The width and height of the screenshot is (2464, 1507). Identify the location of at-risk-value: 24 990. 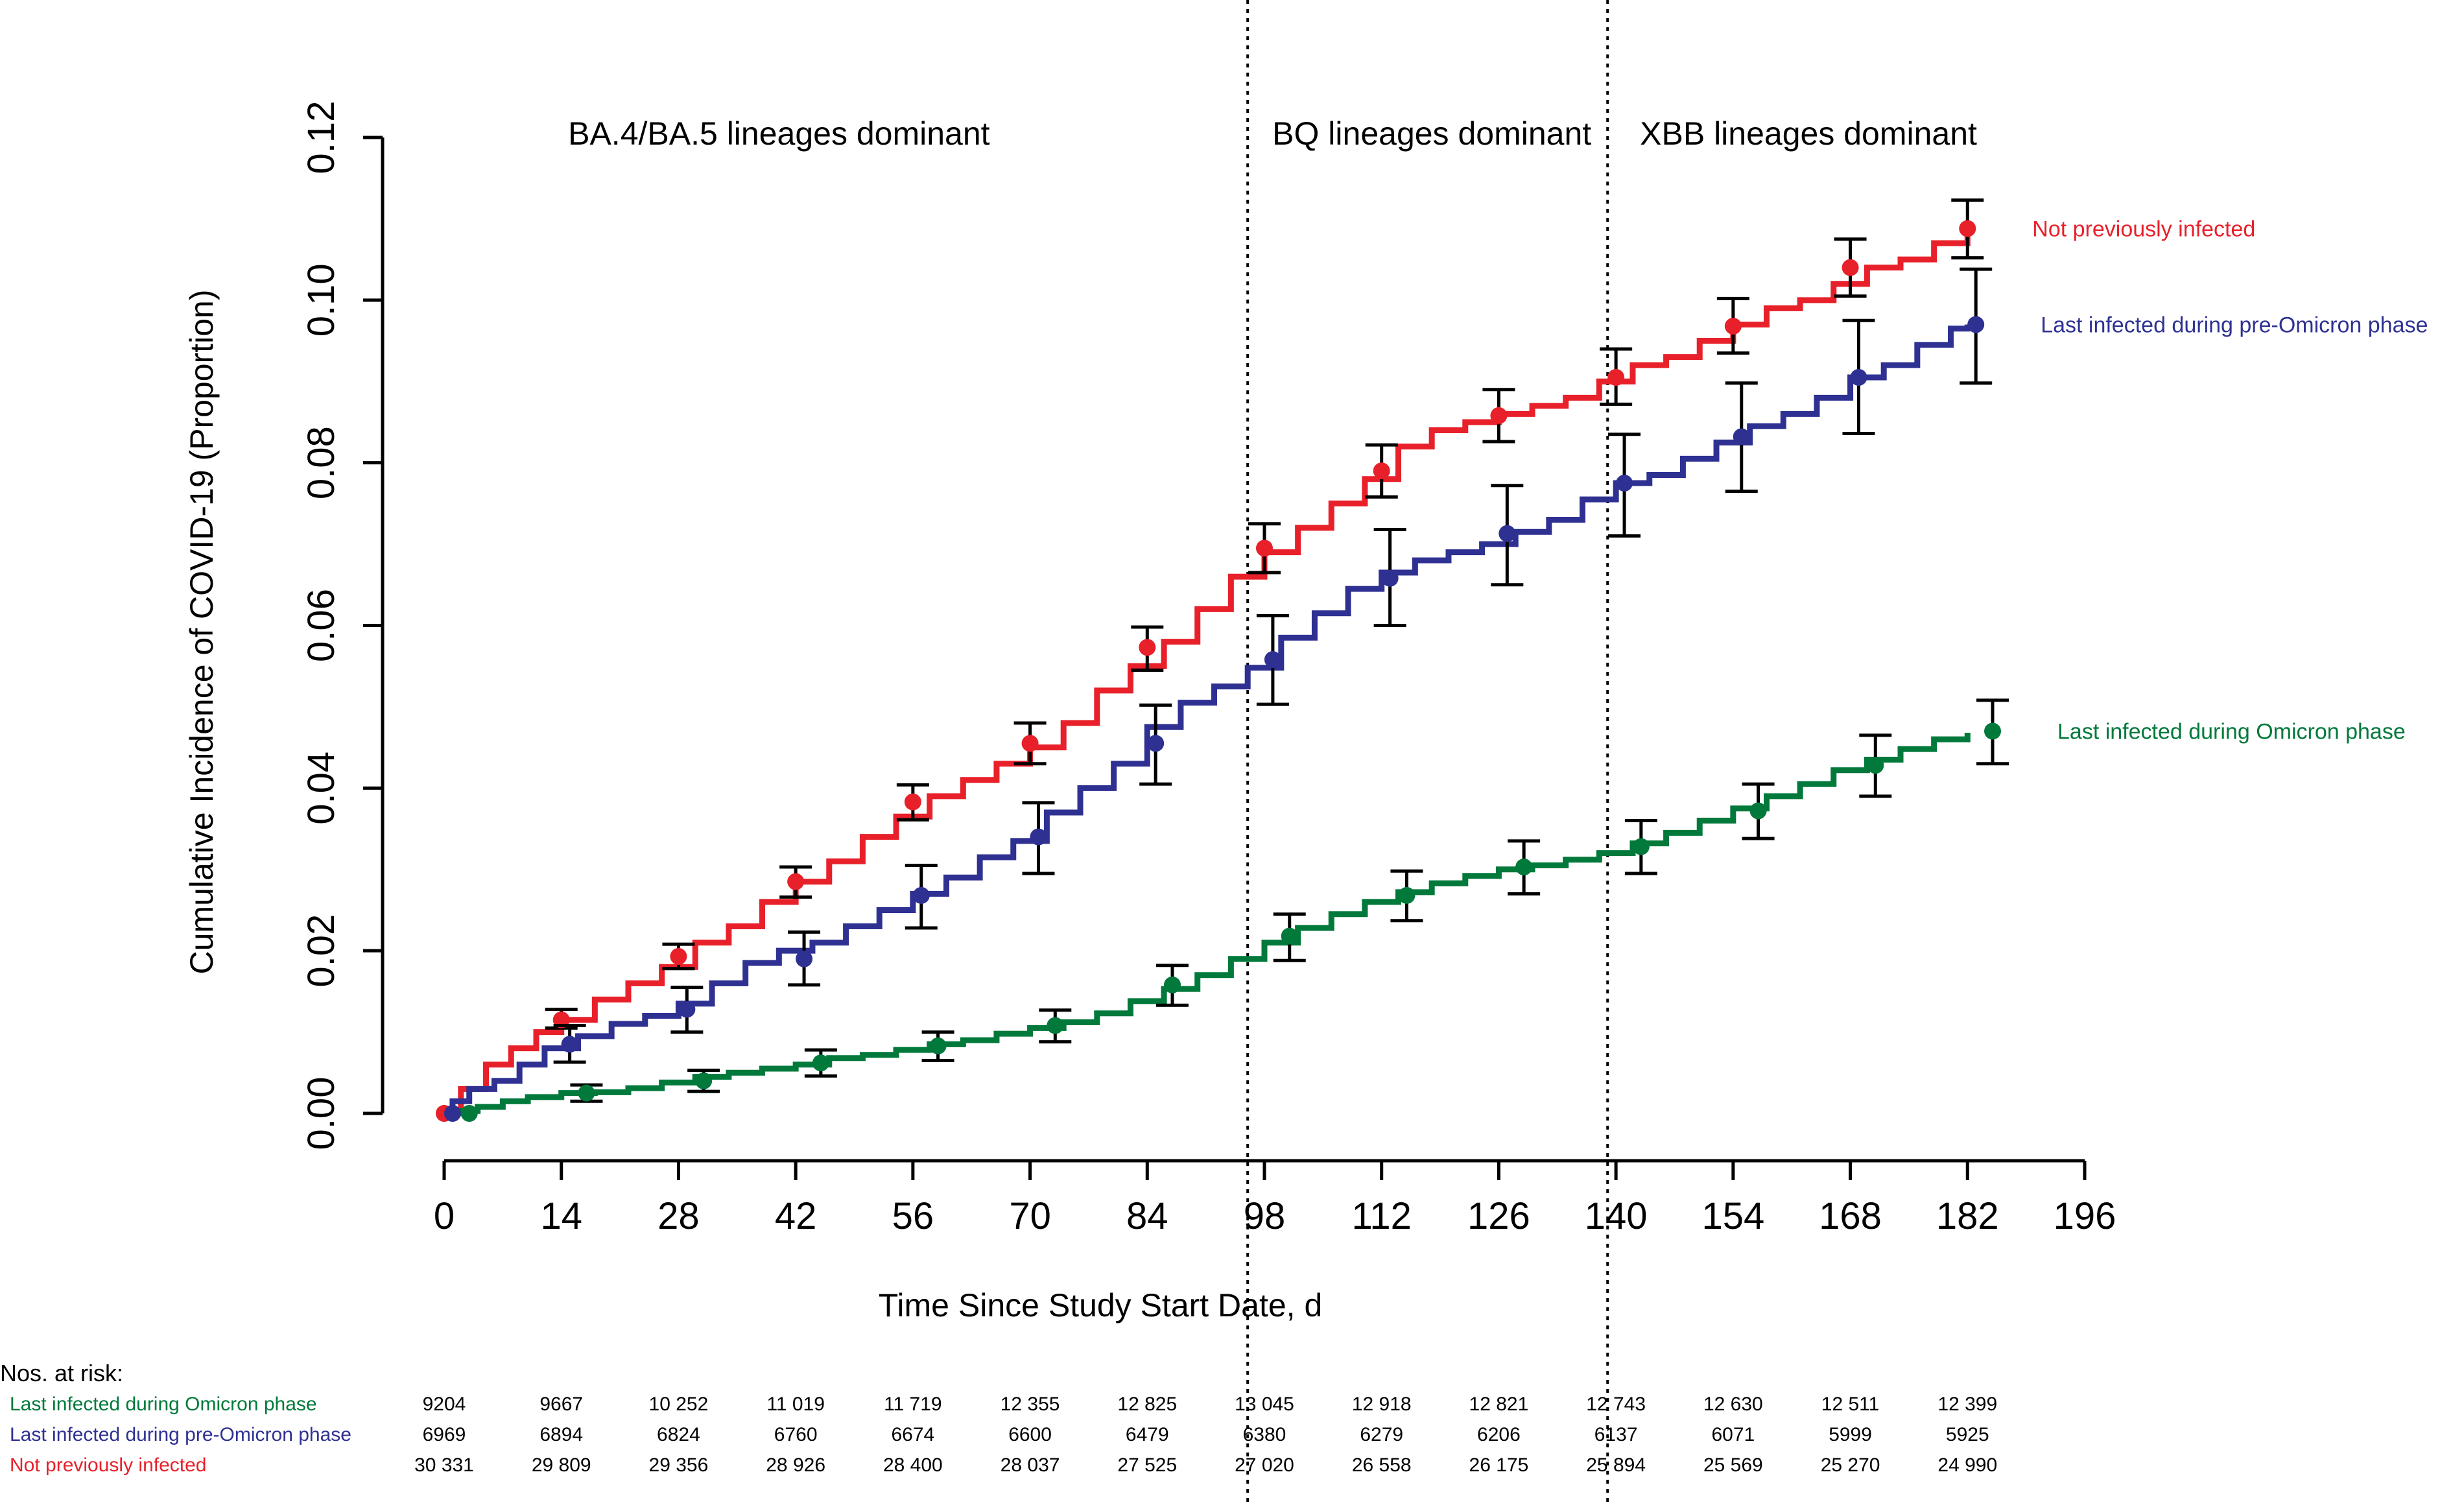
(1967, 1465).